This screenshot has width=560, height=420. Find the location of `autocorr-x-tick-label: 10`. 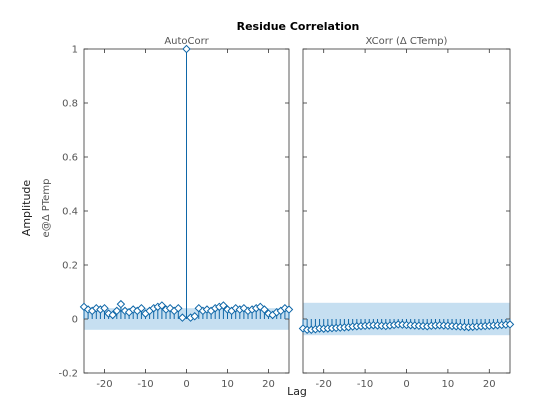

autocorr-x-tick-label: 10 is located at coordinates (227, 384).